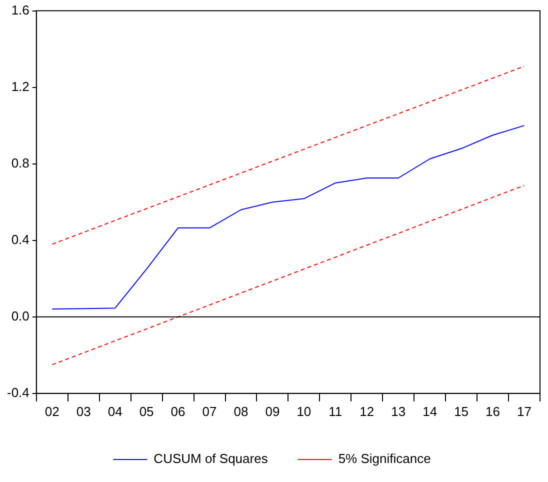 This screenshot has height=482, width=548. Describe the element at coordinates (272, 411) in the screenshot. I see `x-tick-label: 09` at that location.